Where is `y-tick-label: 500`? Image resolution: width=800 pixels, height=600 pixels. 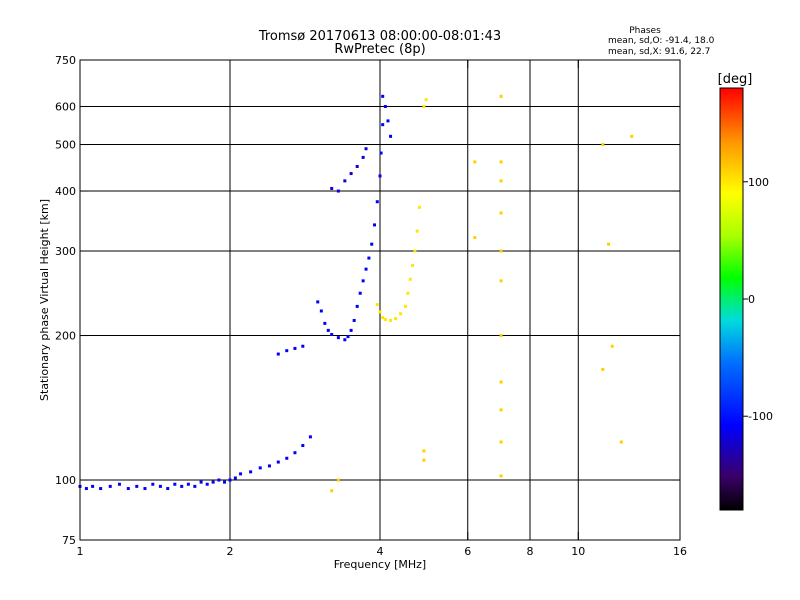 y-tick-label: 500 is located at coordinates (65, 145).